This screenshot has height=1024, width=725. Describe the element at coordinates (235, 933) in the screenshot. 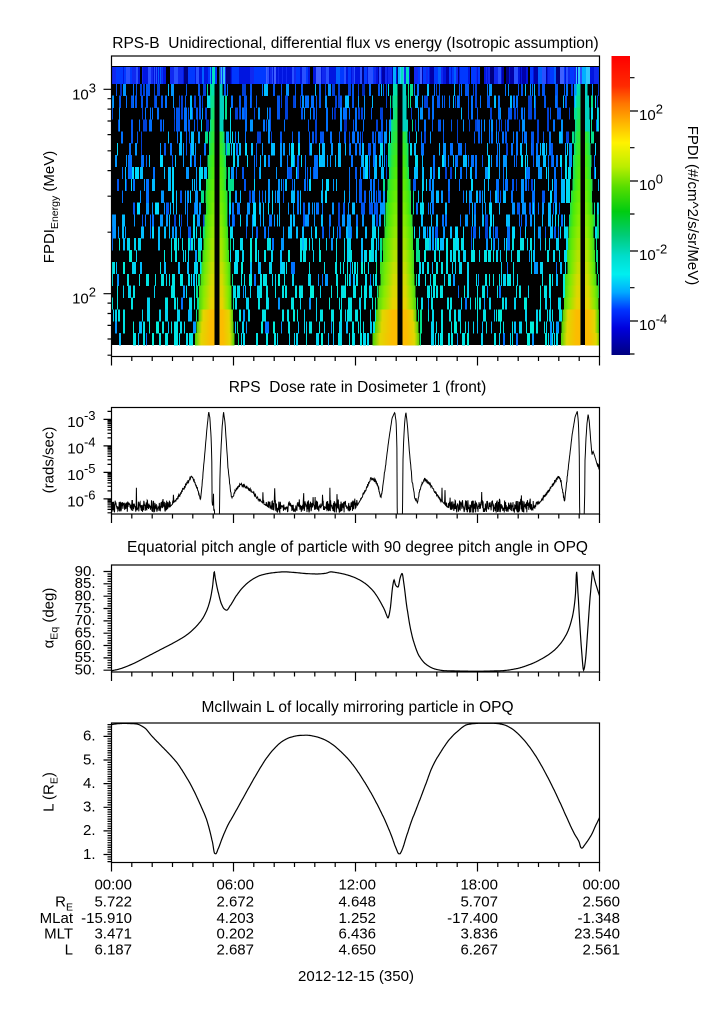

I see `svg-text: 0.202` at that location.